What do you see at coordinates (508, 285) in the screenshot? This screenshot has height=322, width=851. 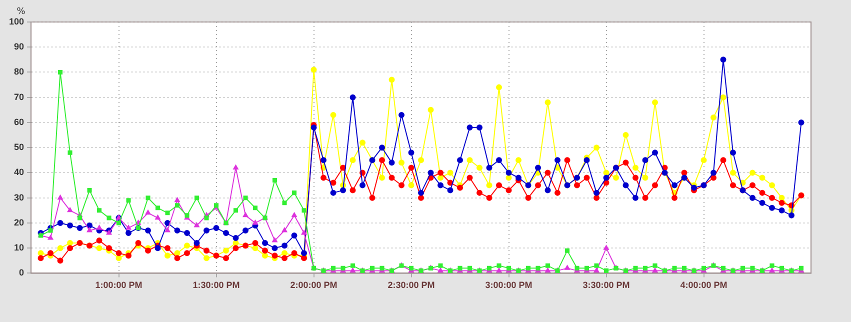 I see `x-tick-label: 3:00:00 PM` at bounding box center [508, 285].